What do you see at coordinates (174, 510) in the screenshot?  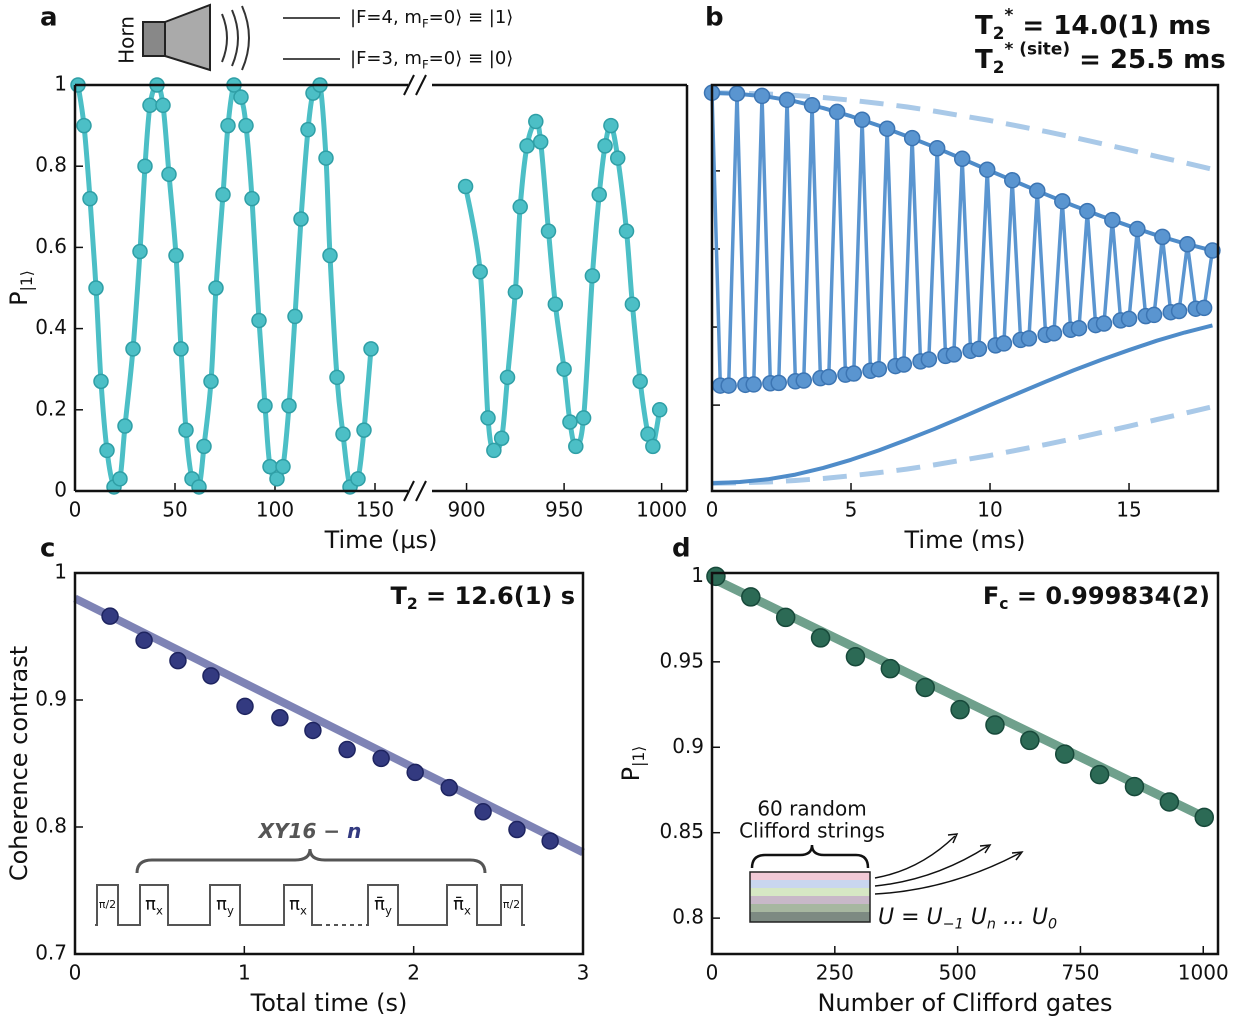 I see `x-tick-label: 50` at bounding box center [174, 510].